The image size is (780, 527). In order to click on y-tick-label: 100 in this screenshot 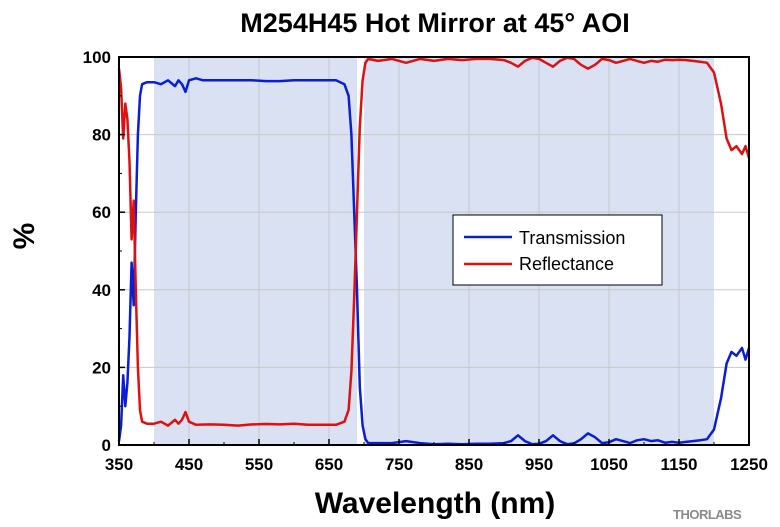, I will do `click(97, 57)`.